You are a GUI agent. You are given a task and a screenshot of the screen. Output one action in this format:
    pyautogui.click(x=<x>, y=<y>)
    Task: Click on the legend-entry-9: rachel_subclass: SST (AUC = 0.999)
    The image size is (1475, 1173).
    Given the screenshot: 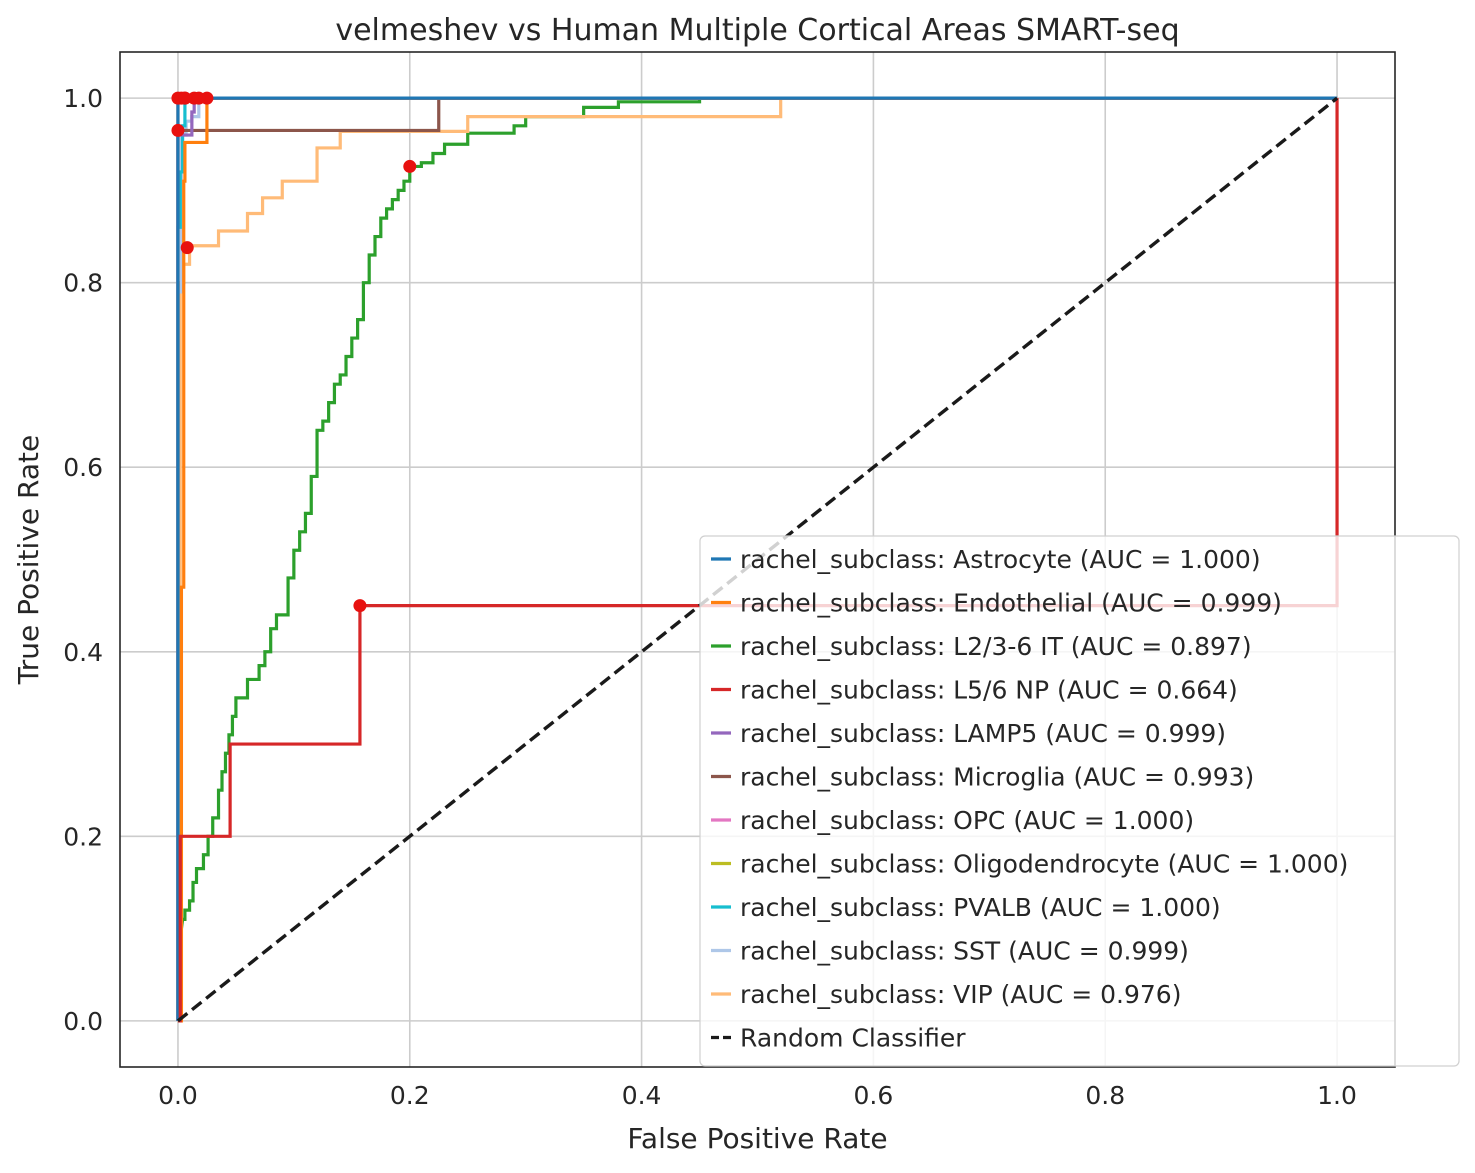 What is the action you would take?
    pyautogui.click(x=964, y=951)
    